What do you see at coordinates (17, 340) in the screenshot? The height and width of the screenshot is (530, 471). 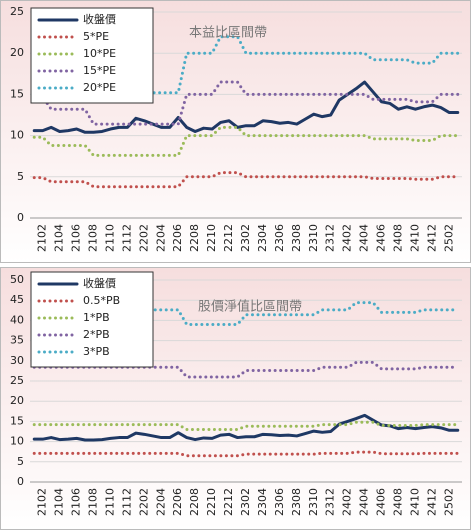 I see `y-tick-label: 35` at bounding box center [17, 340].